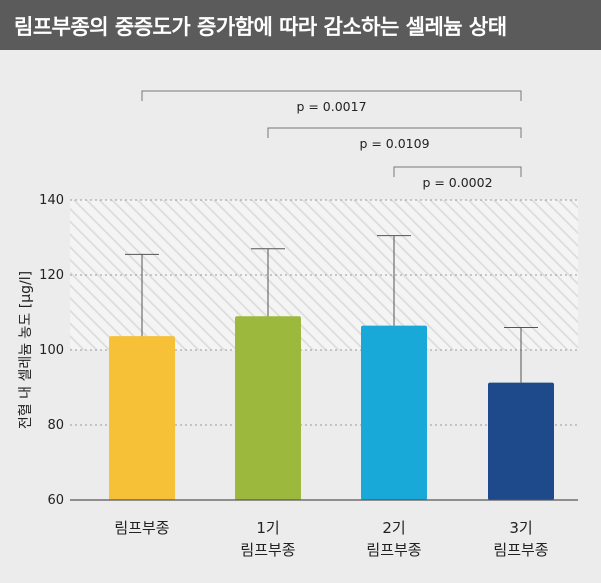  I want to click on x-category-label: 1기, so click(267, 528).